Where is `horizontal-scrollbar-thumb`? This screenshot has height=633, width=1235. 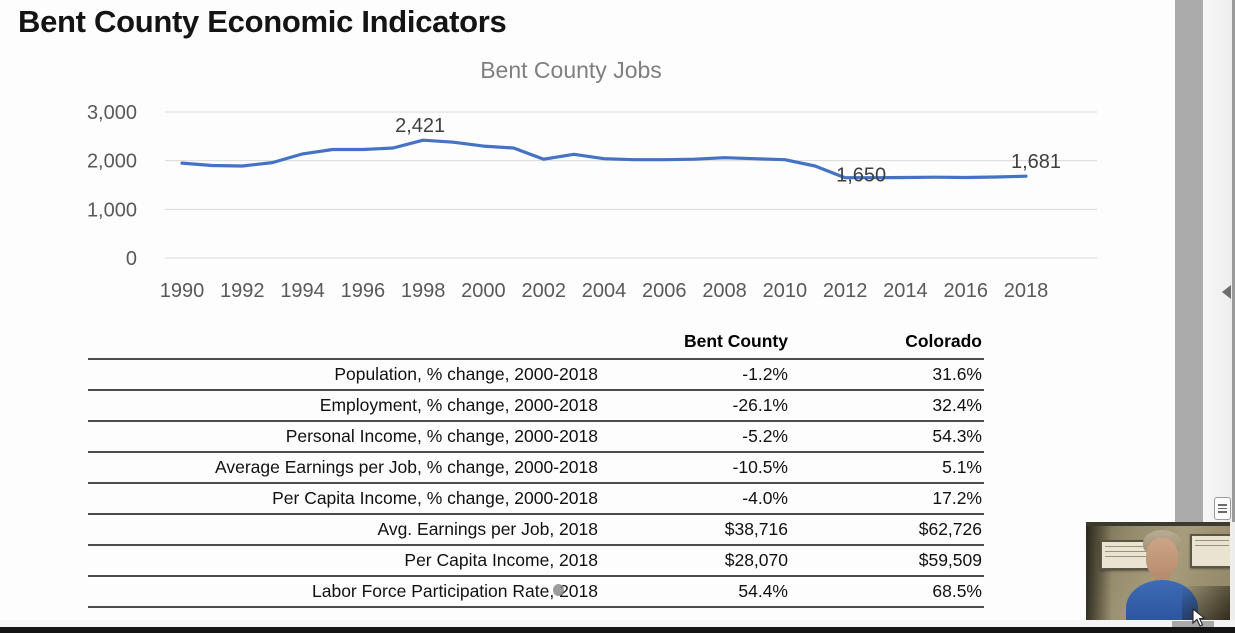
horizontal-scrollbar-thumb is located at coordinates (1193, 624).